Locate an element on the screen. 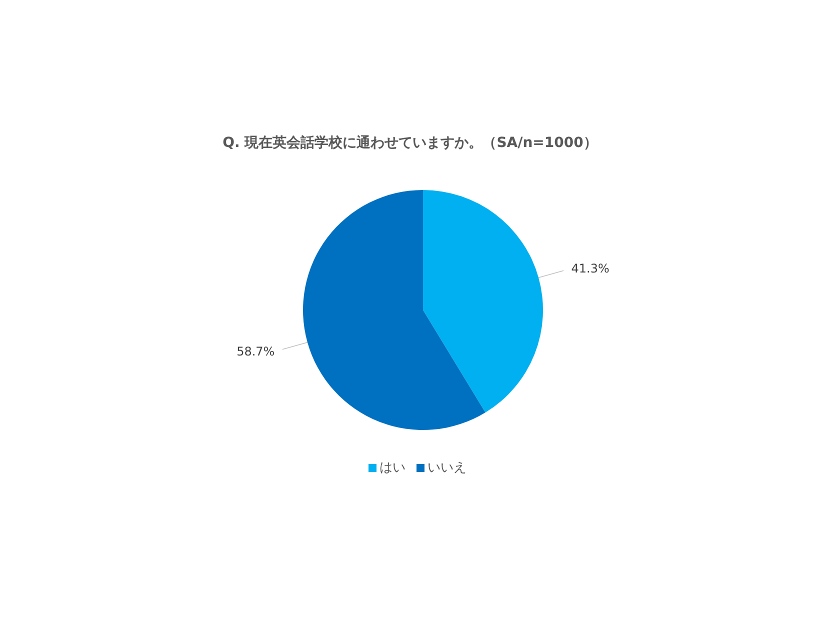 This screenshot has height=620, width=826. legend-label: はい is located at coordinates (393, 468).